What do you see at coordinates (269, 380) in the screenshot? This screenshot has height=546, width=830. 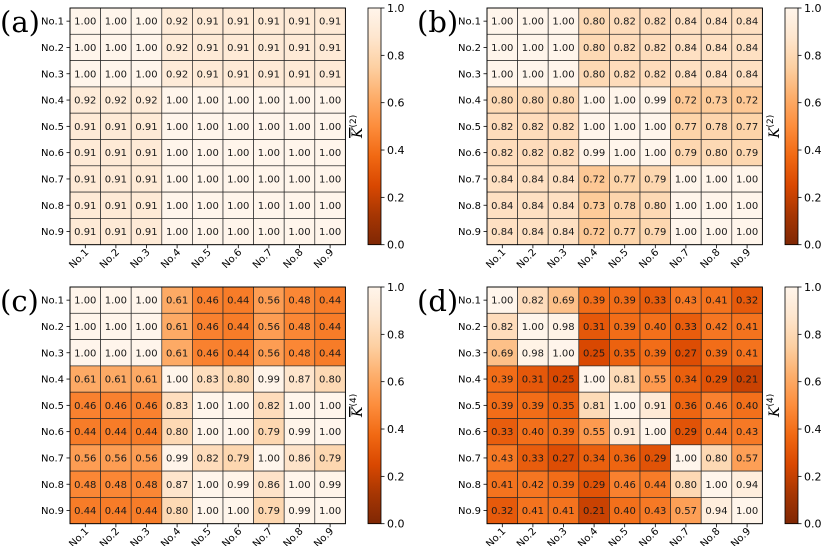 I see `cell-value-label: 0.99` at bounding box center [269, 380].